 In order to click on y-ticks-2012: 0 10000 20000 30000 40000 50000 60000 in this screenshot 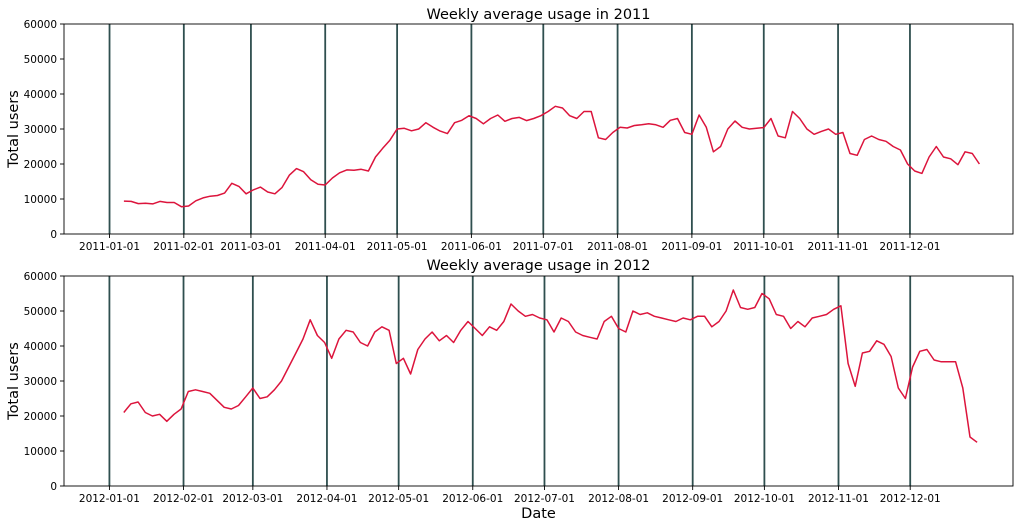, I will do `click(44, 382)`.